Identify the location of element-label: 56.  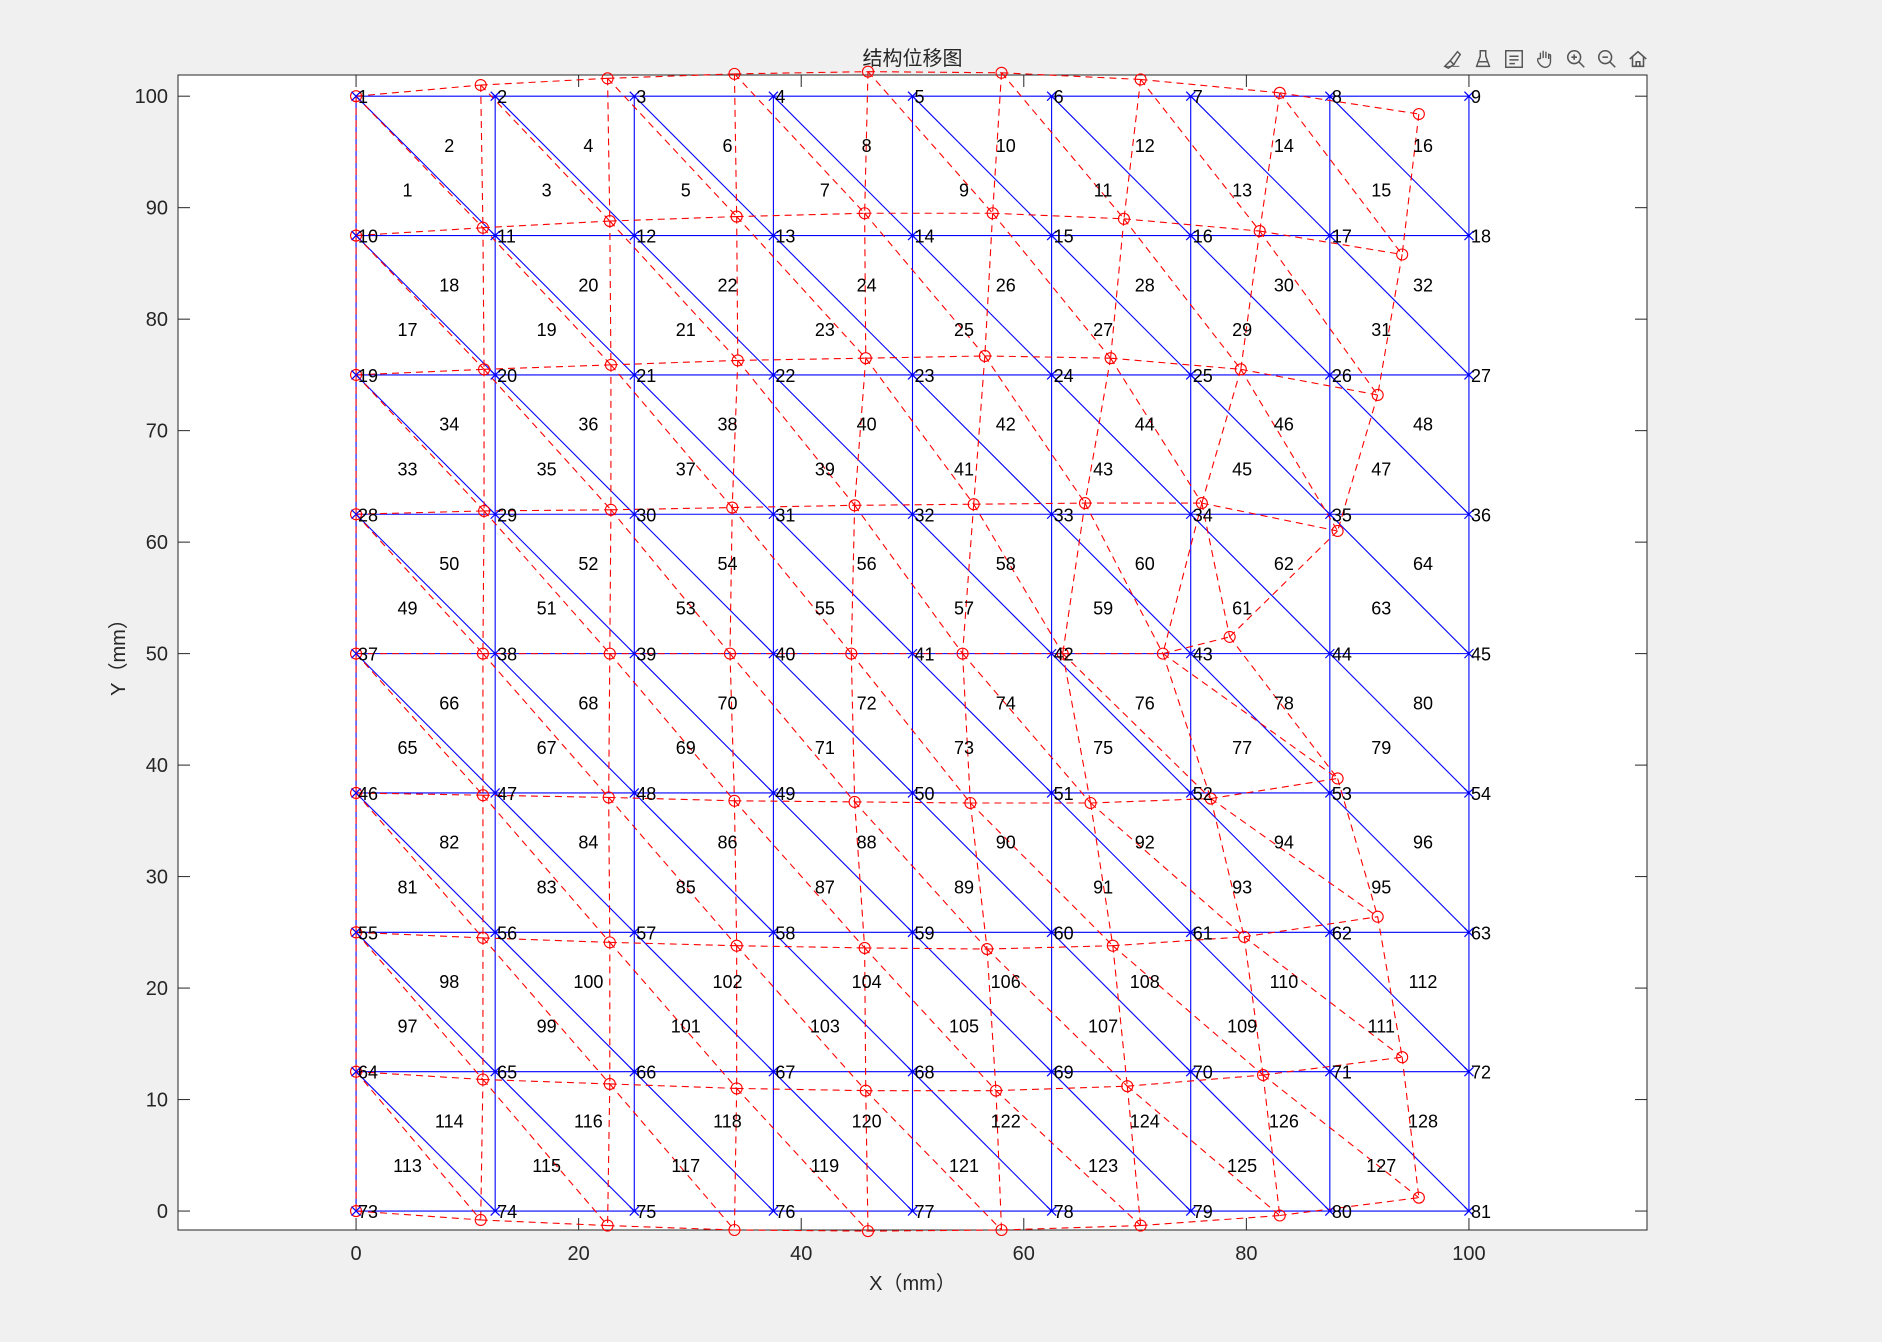
(867, 564).